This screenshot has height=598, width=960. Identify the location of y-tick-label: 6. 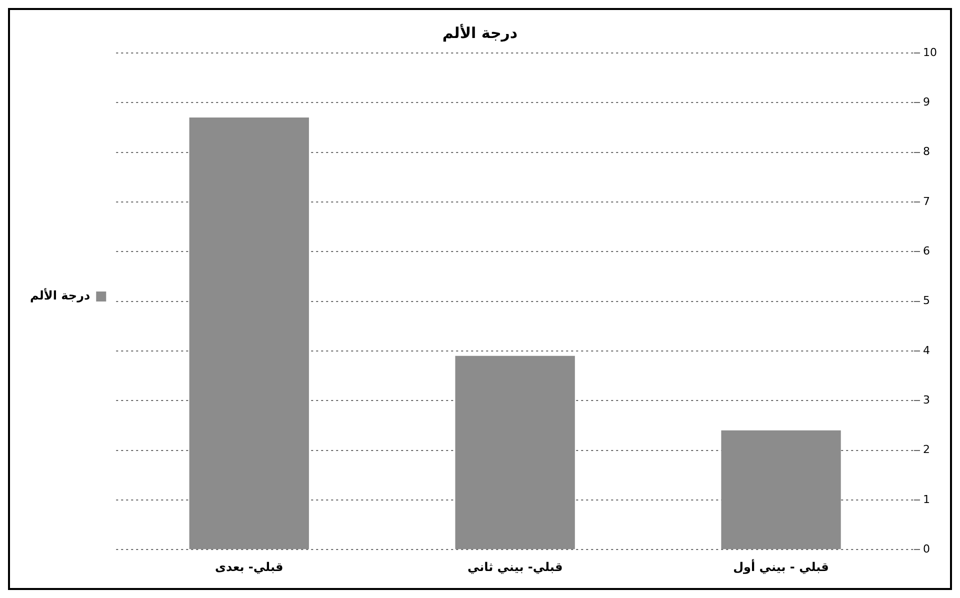
(926, 251).